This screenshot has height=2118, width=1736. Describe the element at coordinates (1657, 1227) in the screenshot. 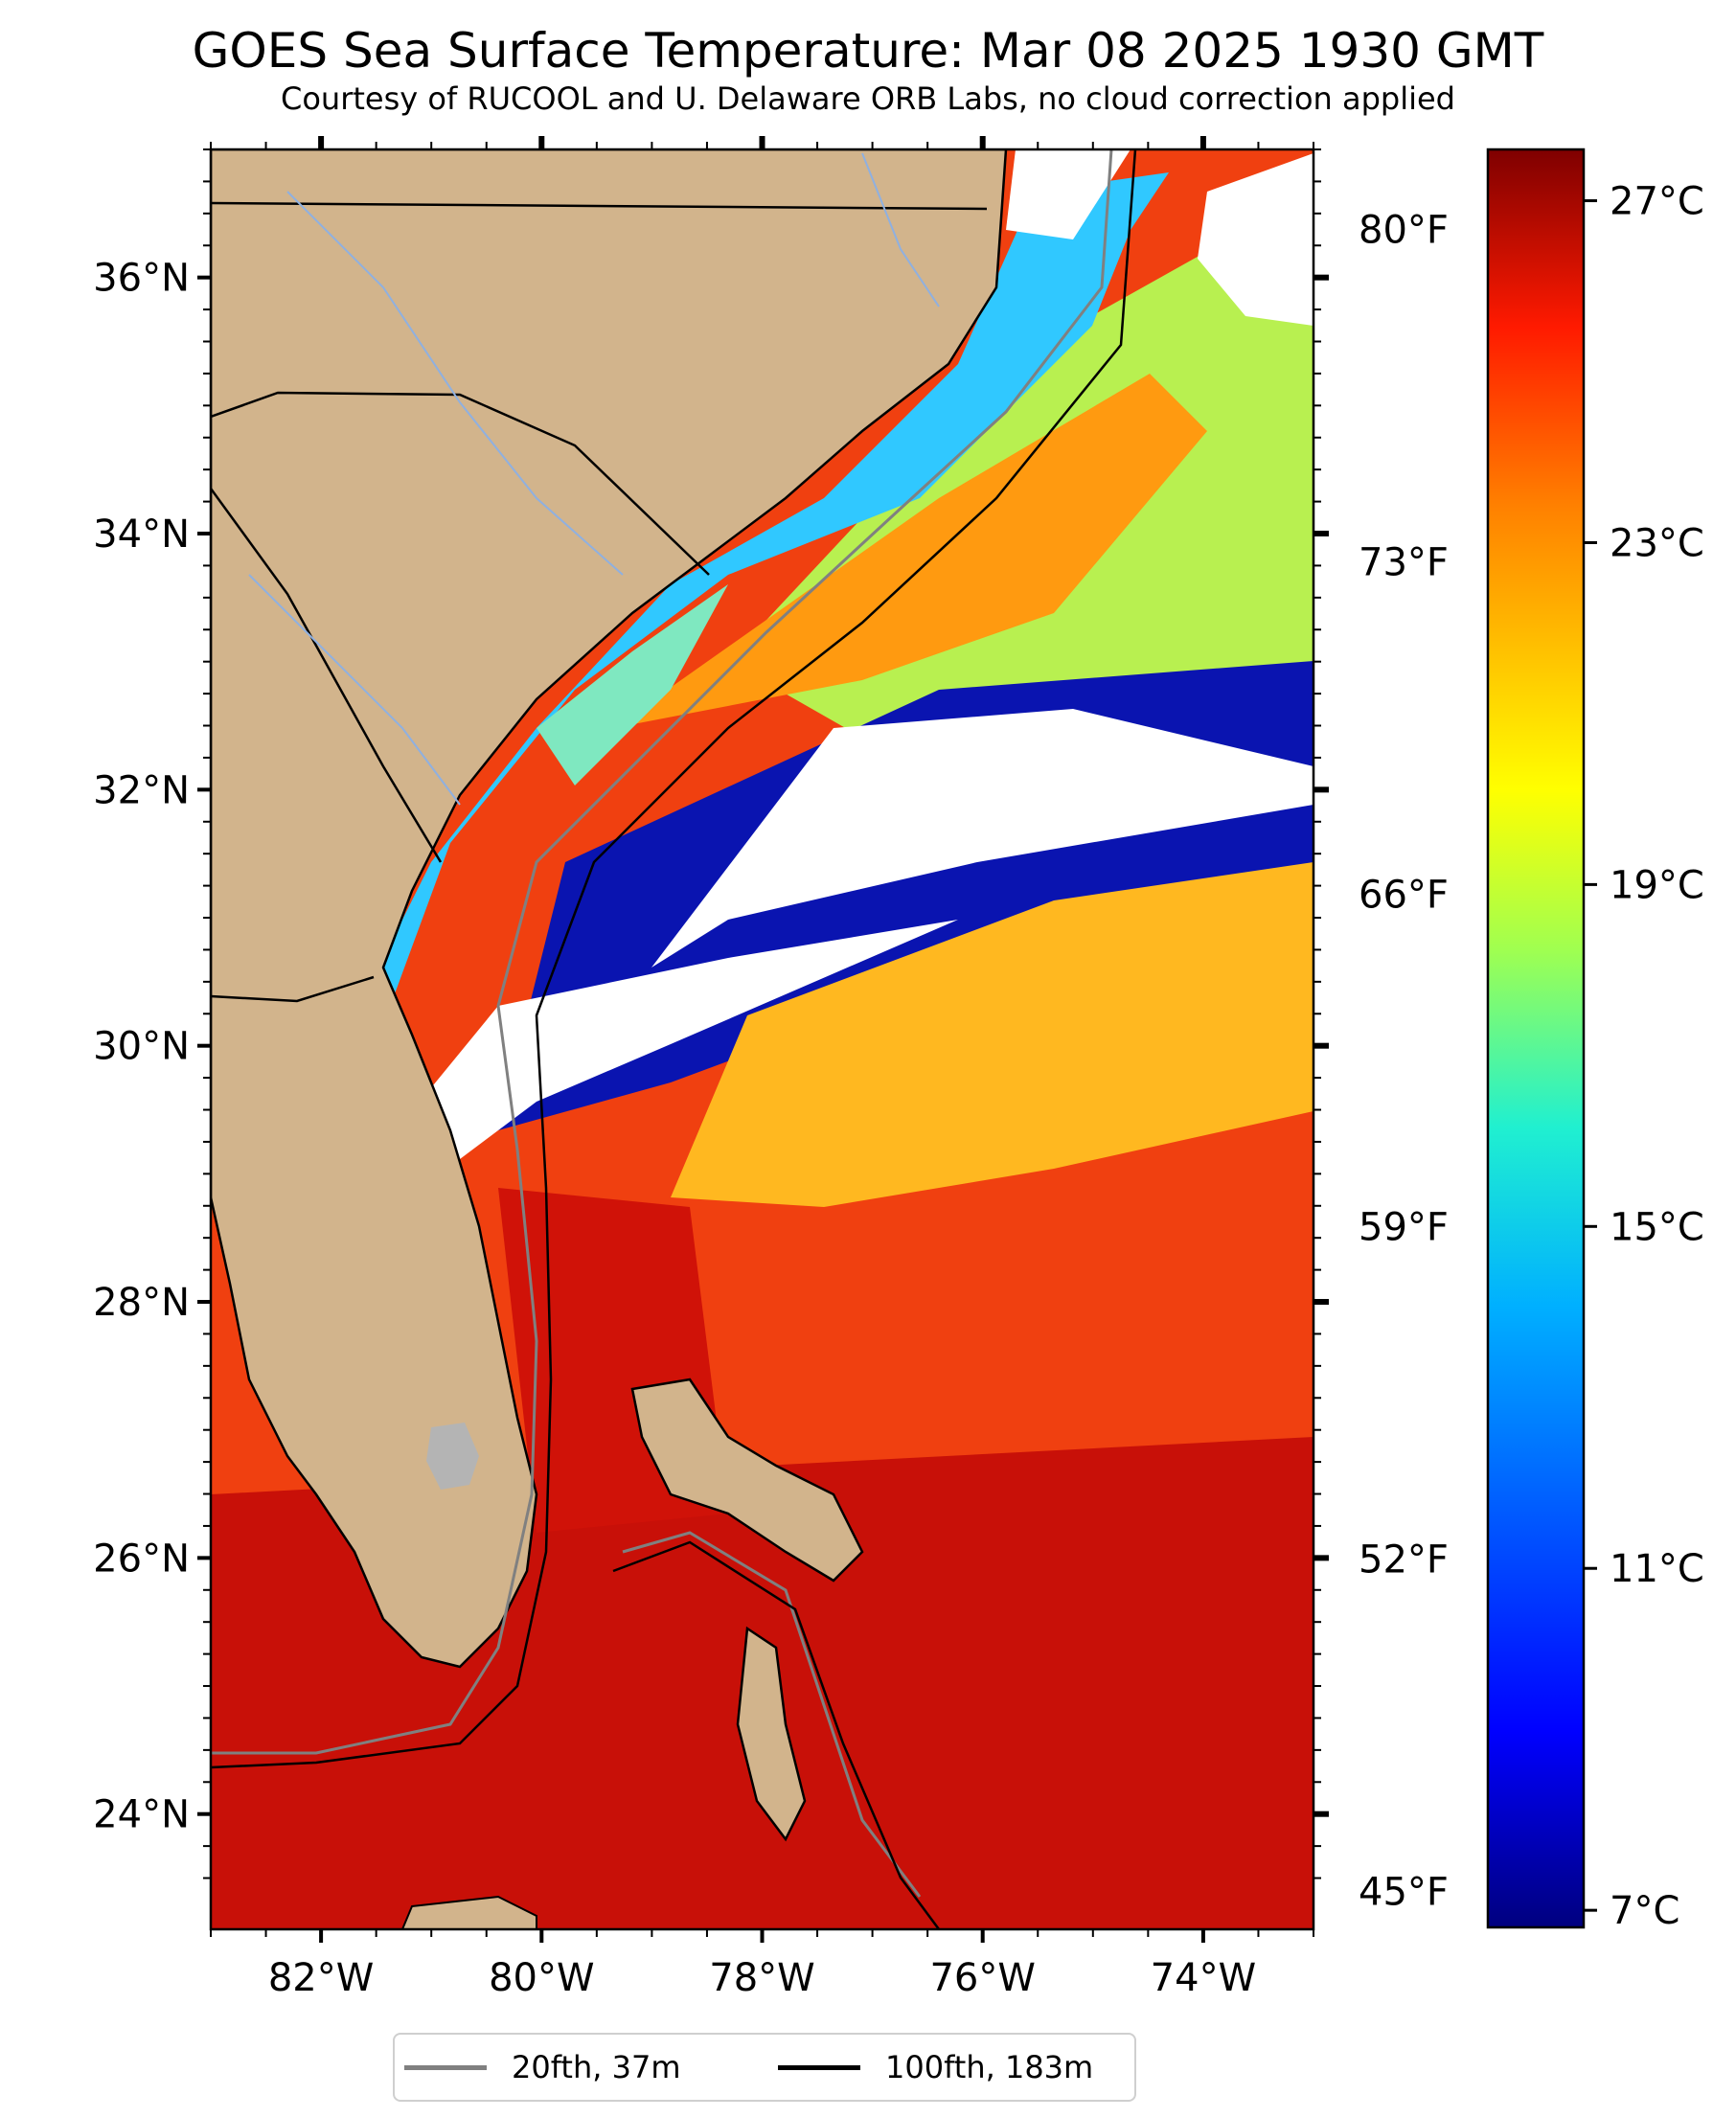

I see `colorbar-tick-label: 15°C` at that location.